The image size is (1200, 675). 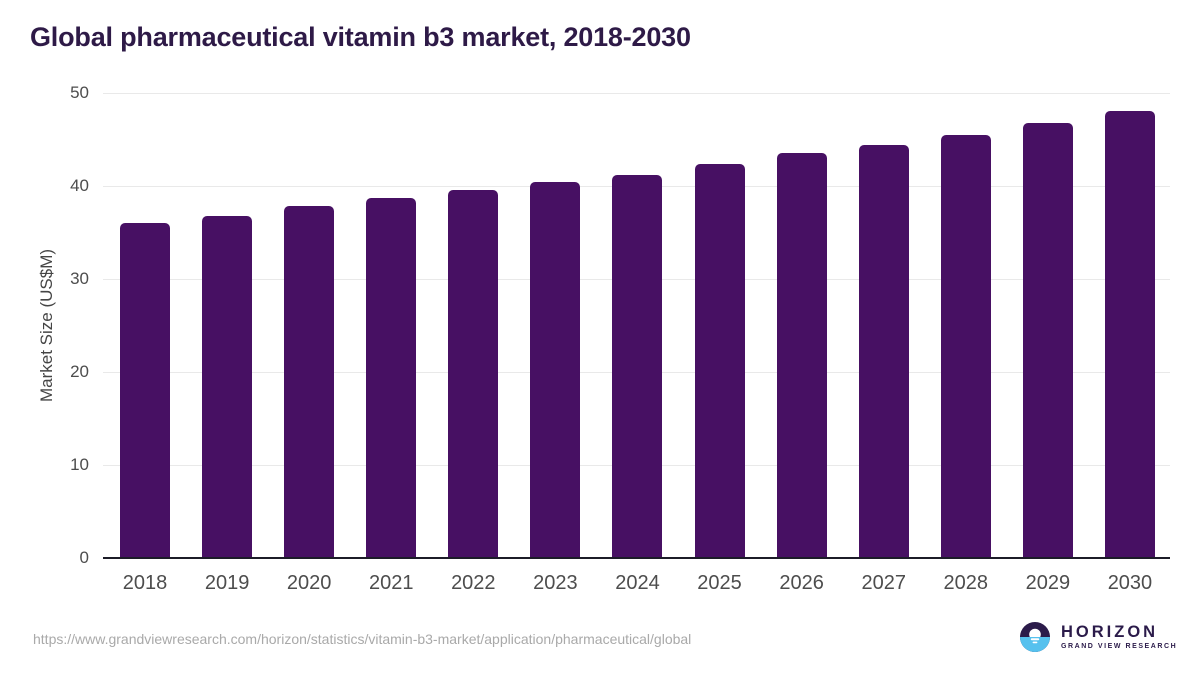 I want to click on x-tick-label-2024: 2024, so click(x=637, y=583).